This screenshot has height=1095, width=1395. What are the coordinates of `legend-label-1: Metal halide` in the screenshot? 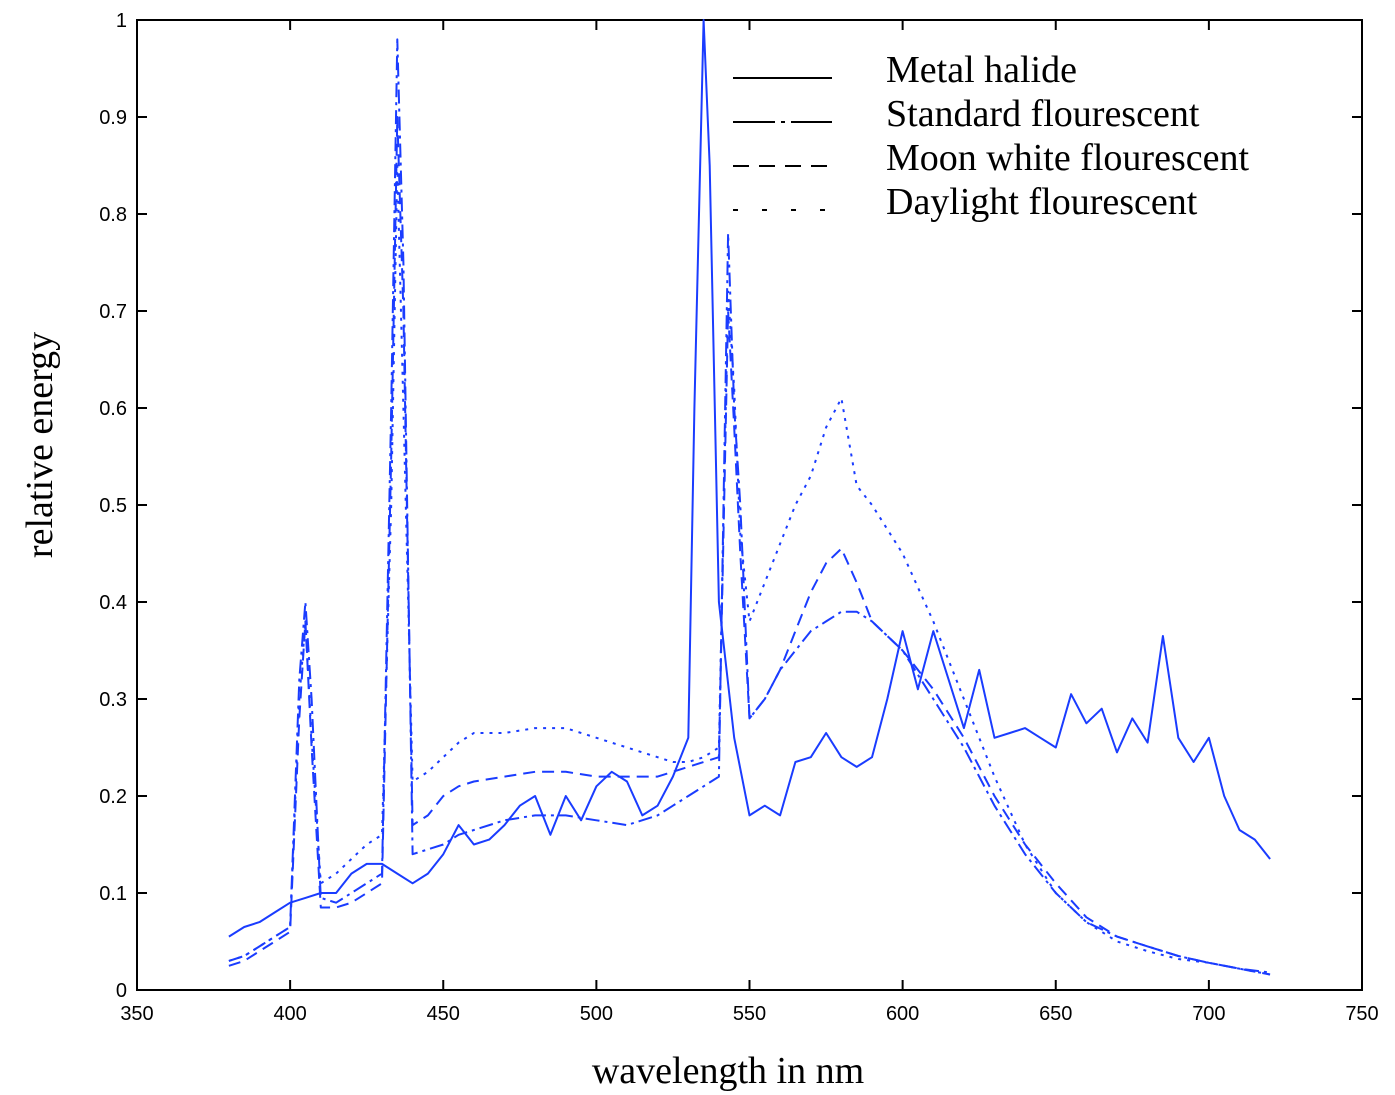 It's located at (981, 70).